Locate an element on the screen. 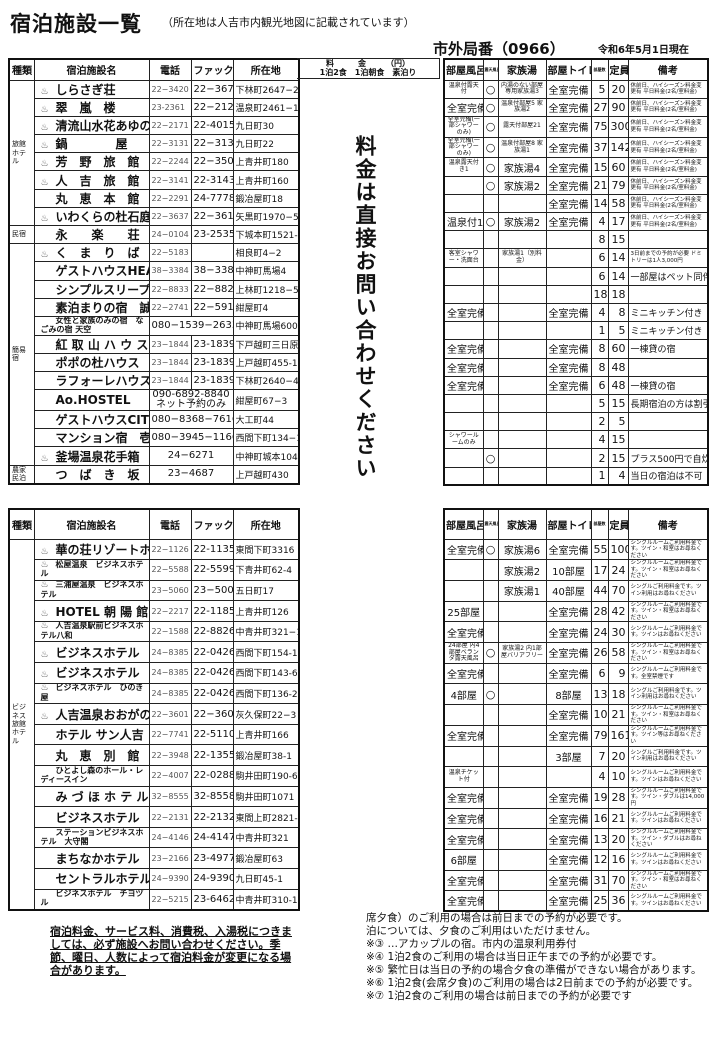  address: 紺屋町67−3 is located at coordinates (266, 400).